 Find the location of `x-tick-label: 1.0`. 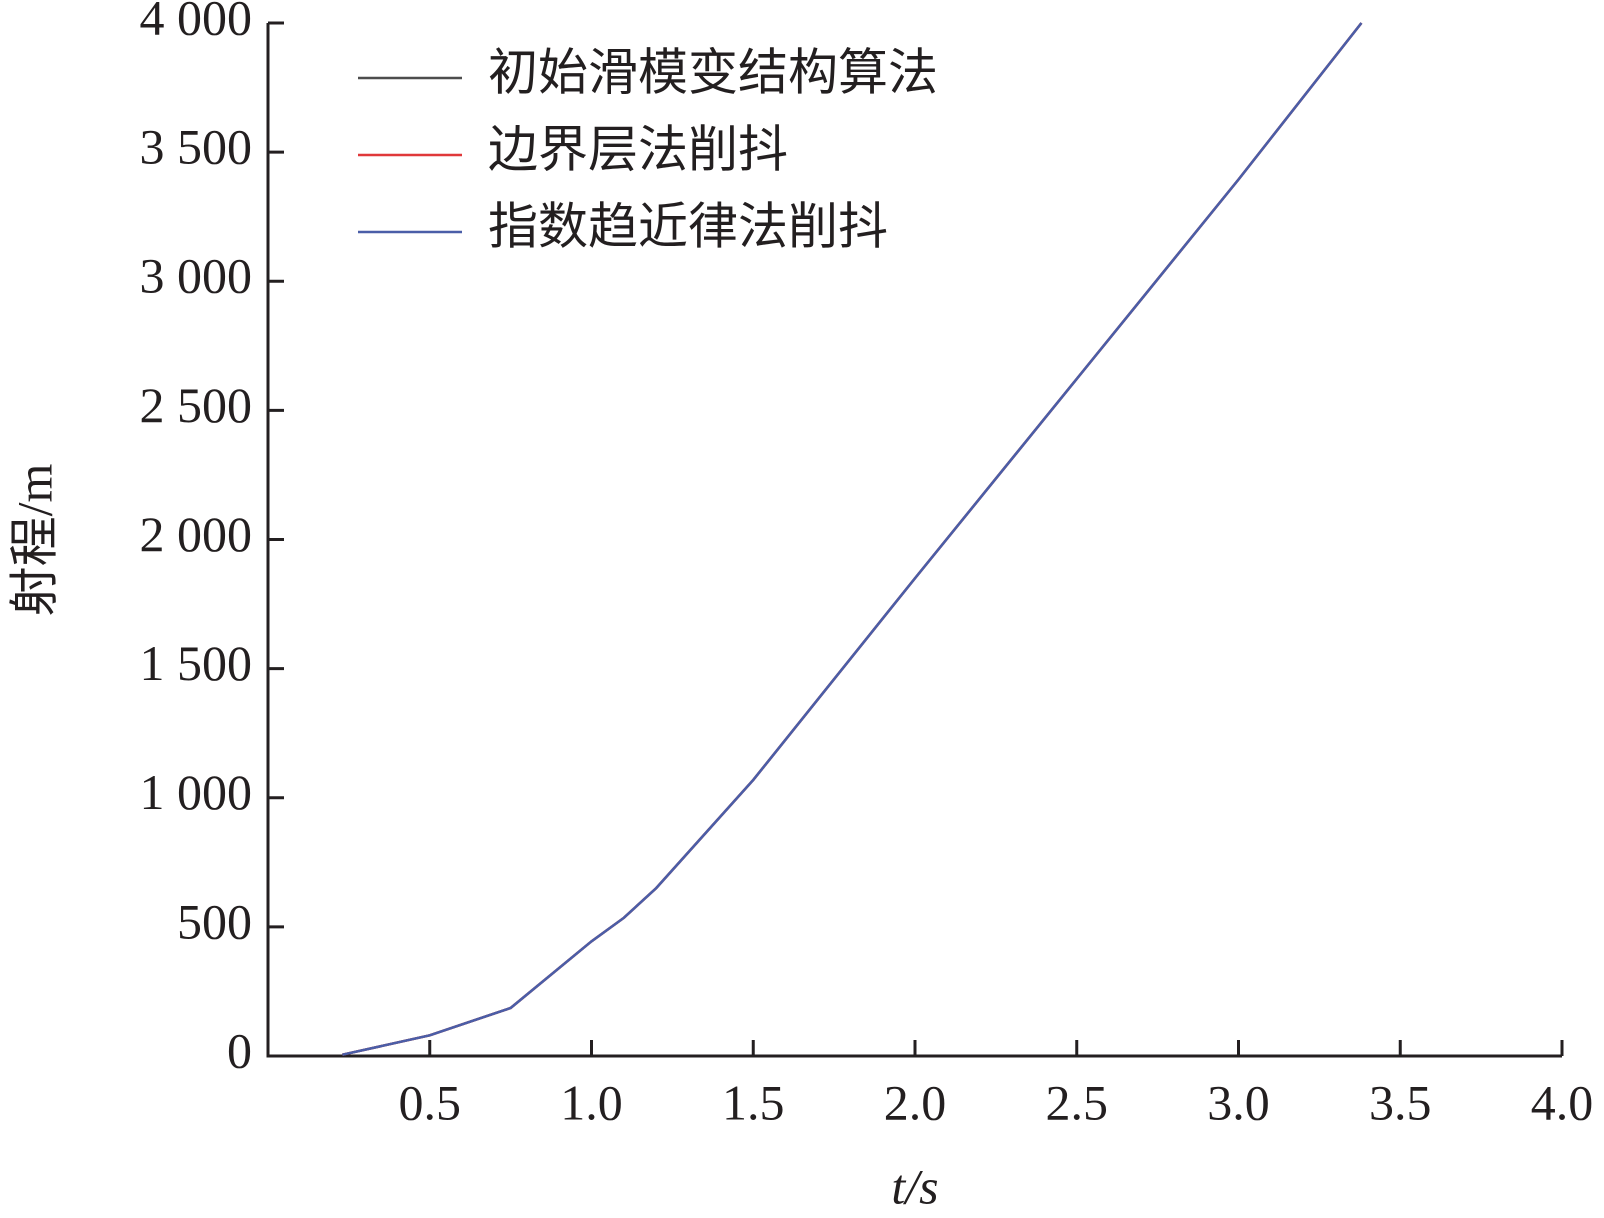

x-tick-label: 1.0 is located at coordinates (591, 1102).